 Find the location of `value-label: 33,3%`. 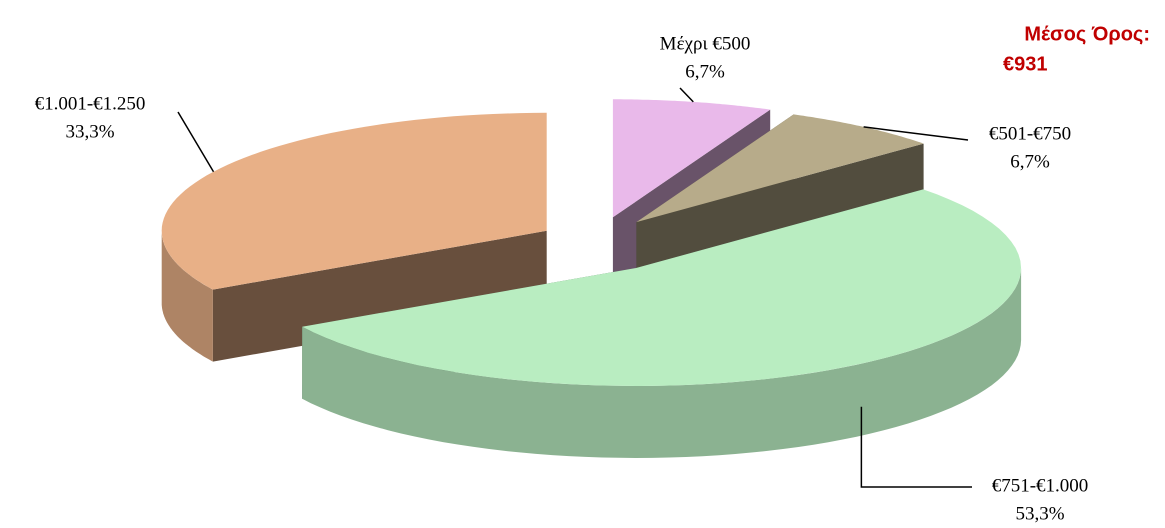

value-label: 33,3% is located at coordinates (89, 131).